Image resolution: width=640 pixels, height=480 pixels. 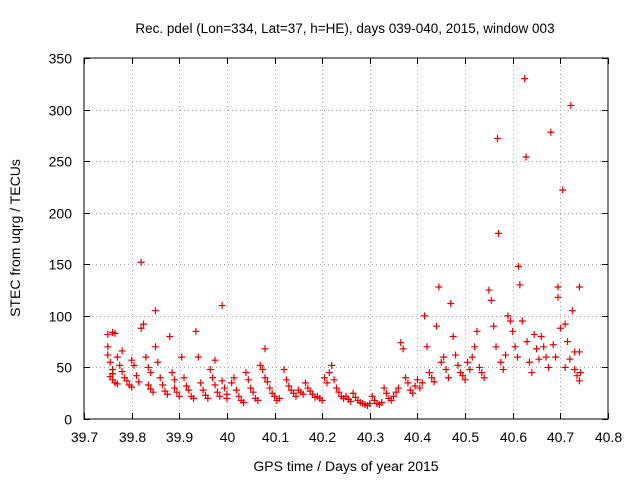 What do you see at coordinates (322, 437) in the screenshot?
I see `x-tick-label: 40.2` at bounding box center [322, 437].